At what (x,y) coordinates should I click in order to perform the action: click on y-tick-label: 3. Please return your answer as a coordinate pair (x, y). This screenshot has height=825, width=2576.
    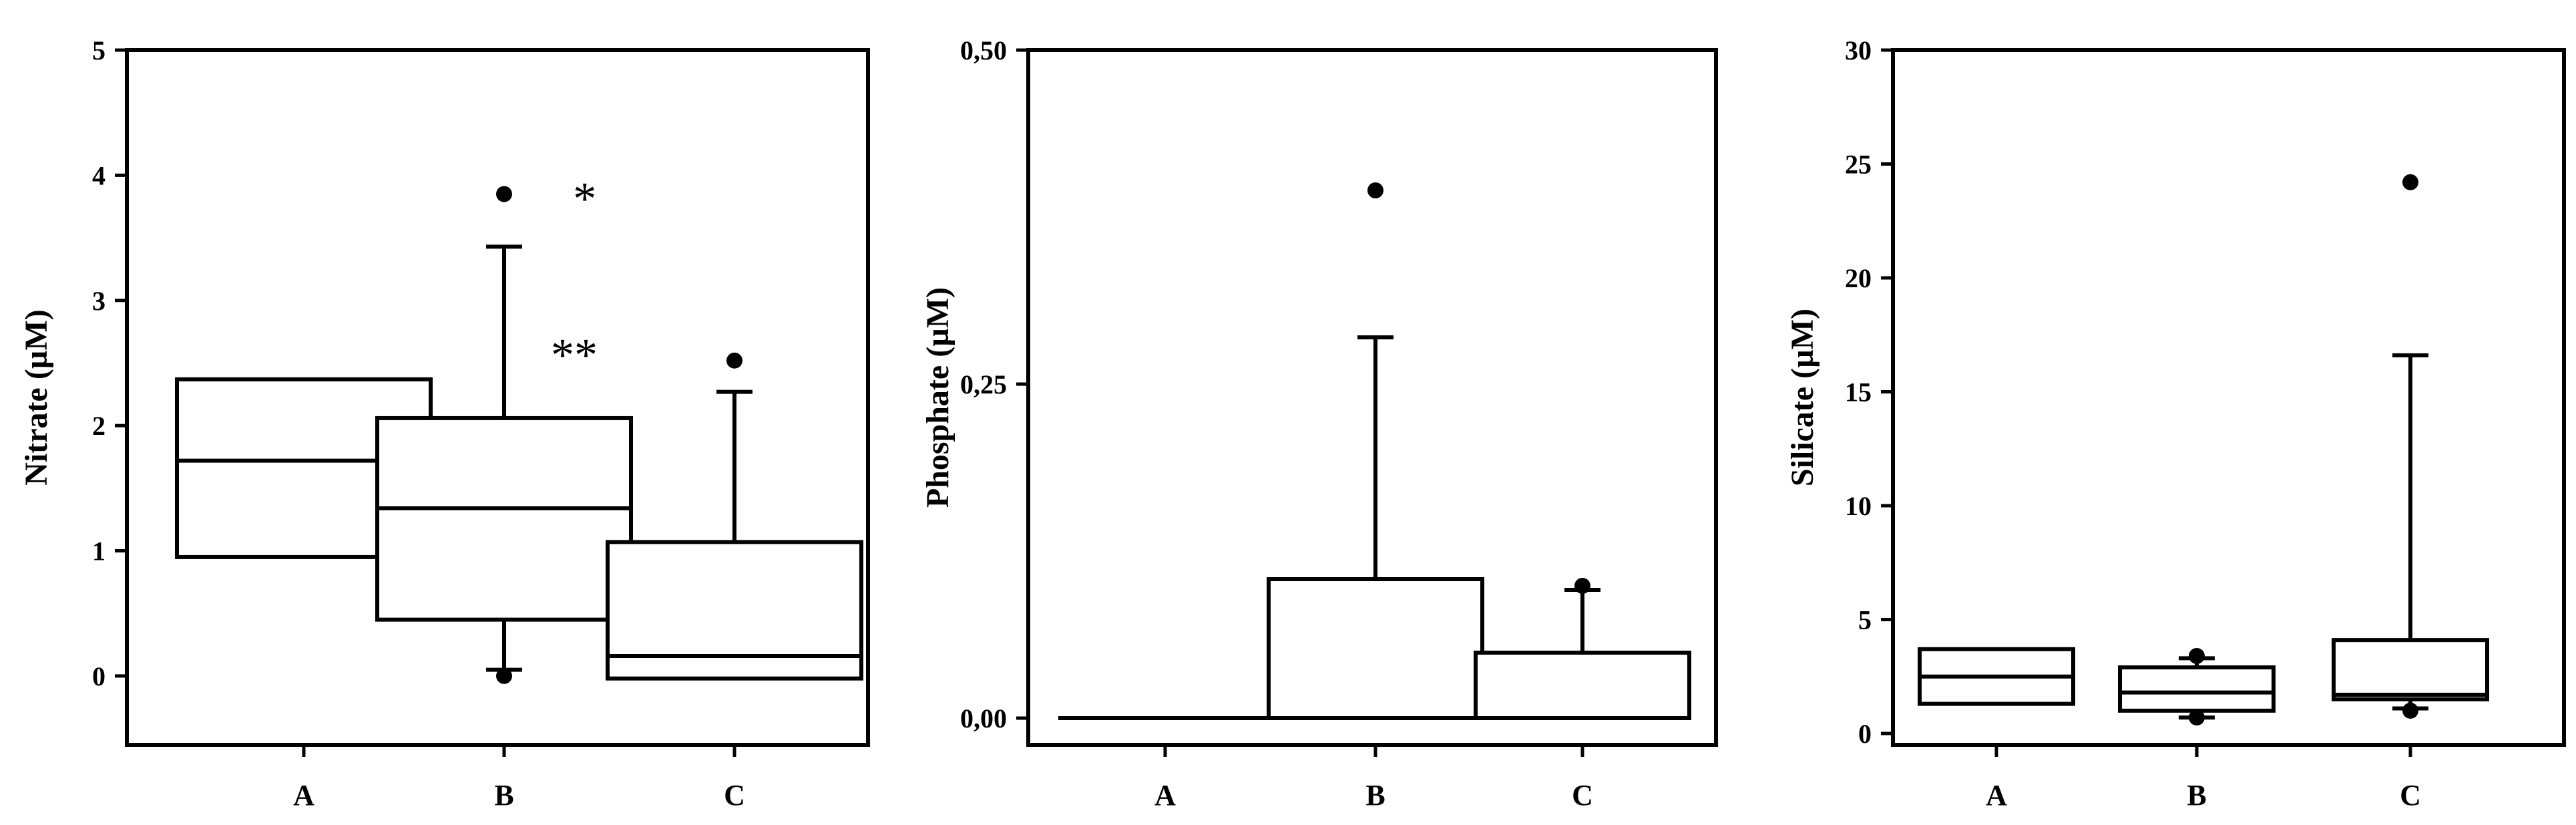
    Looking at the image, I should click on (98, 301).